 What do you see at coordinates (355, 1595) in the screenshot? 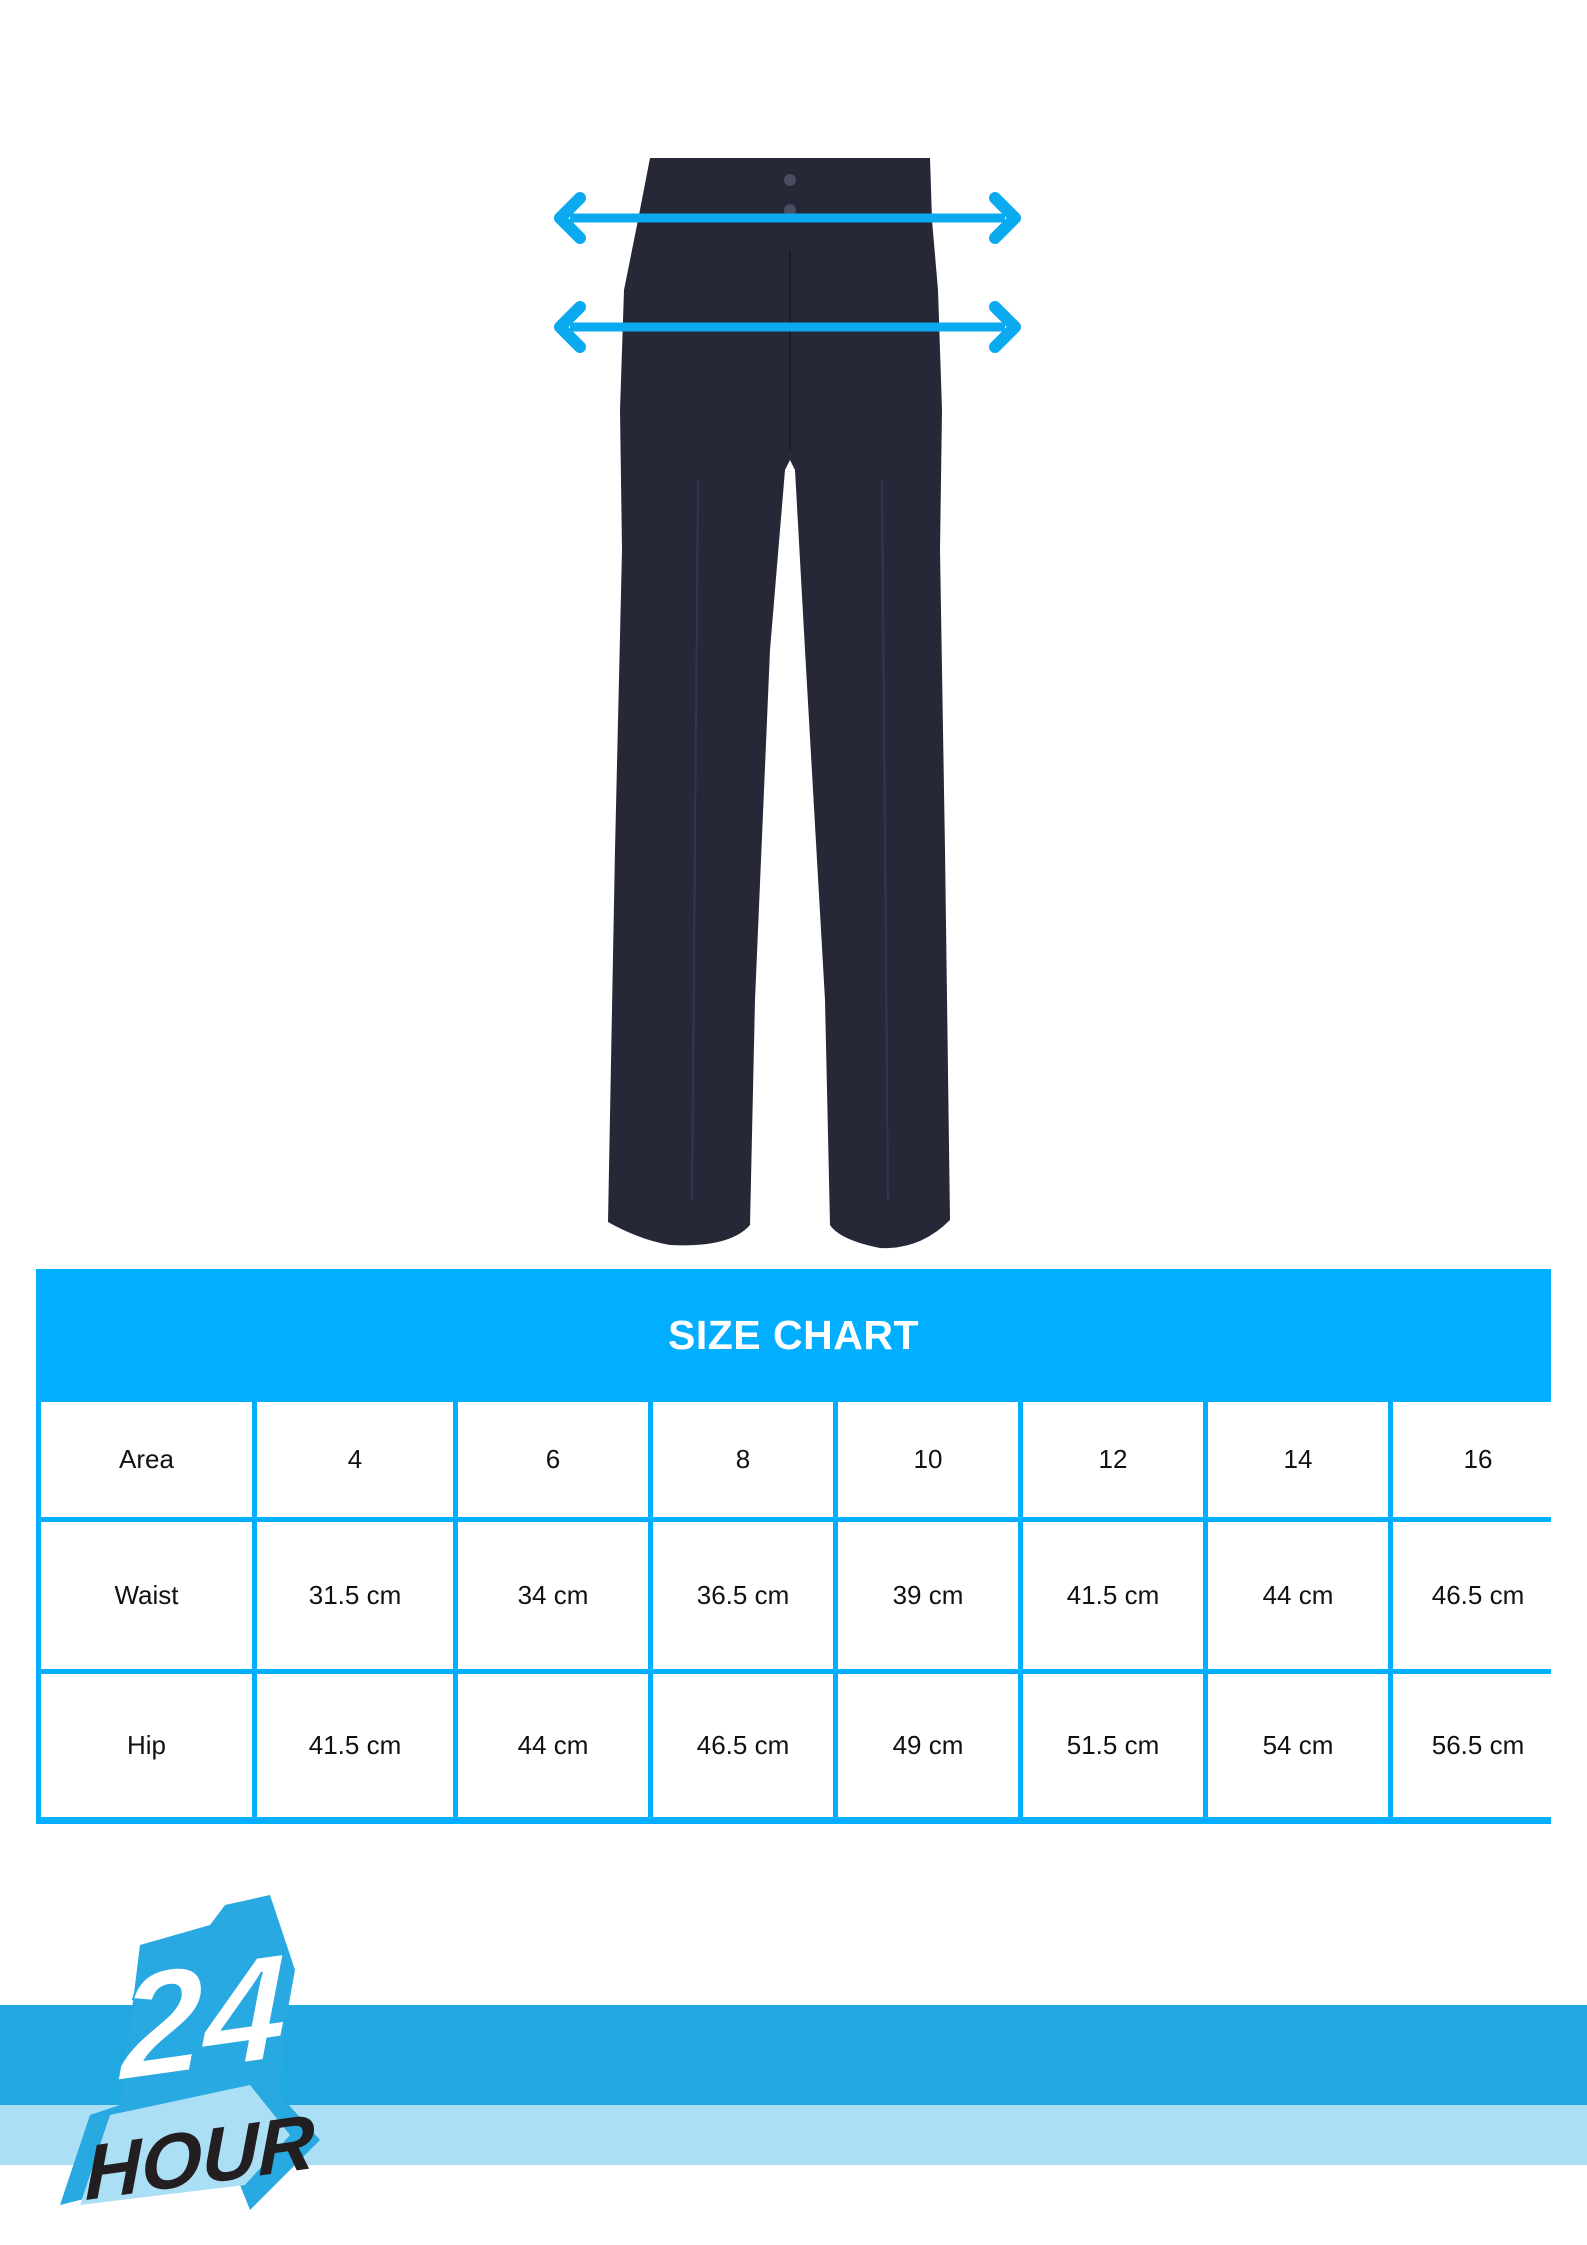
I see `waist-cell: 31.5 cm` at bounding box center [355, 1595].